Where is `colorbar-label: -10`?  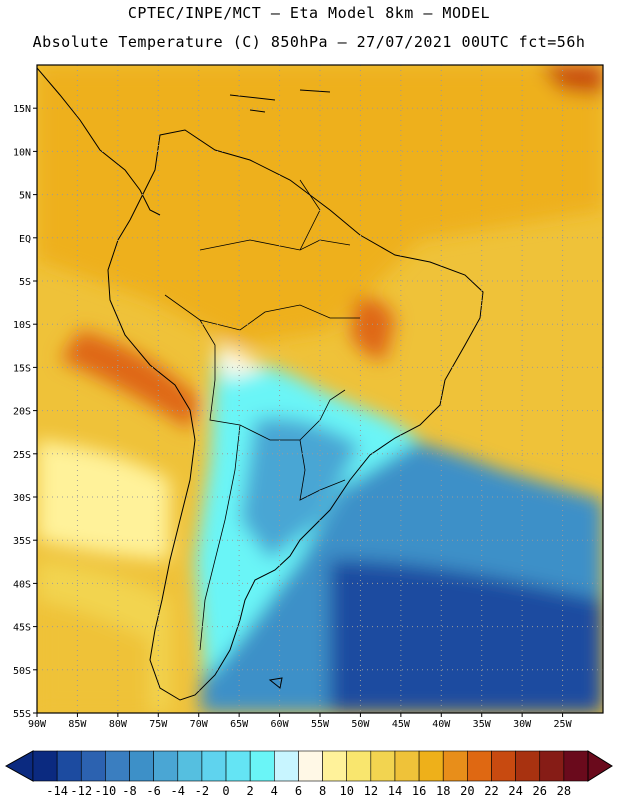 colorbar-label: -10 is located at coordinates (106, 791).